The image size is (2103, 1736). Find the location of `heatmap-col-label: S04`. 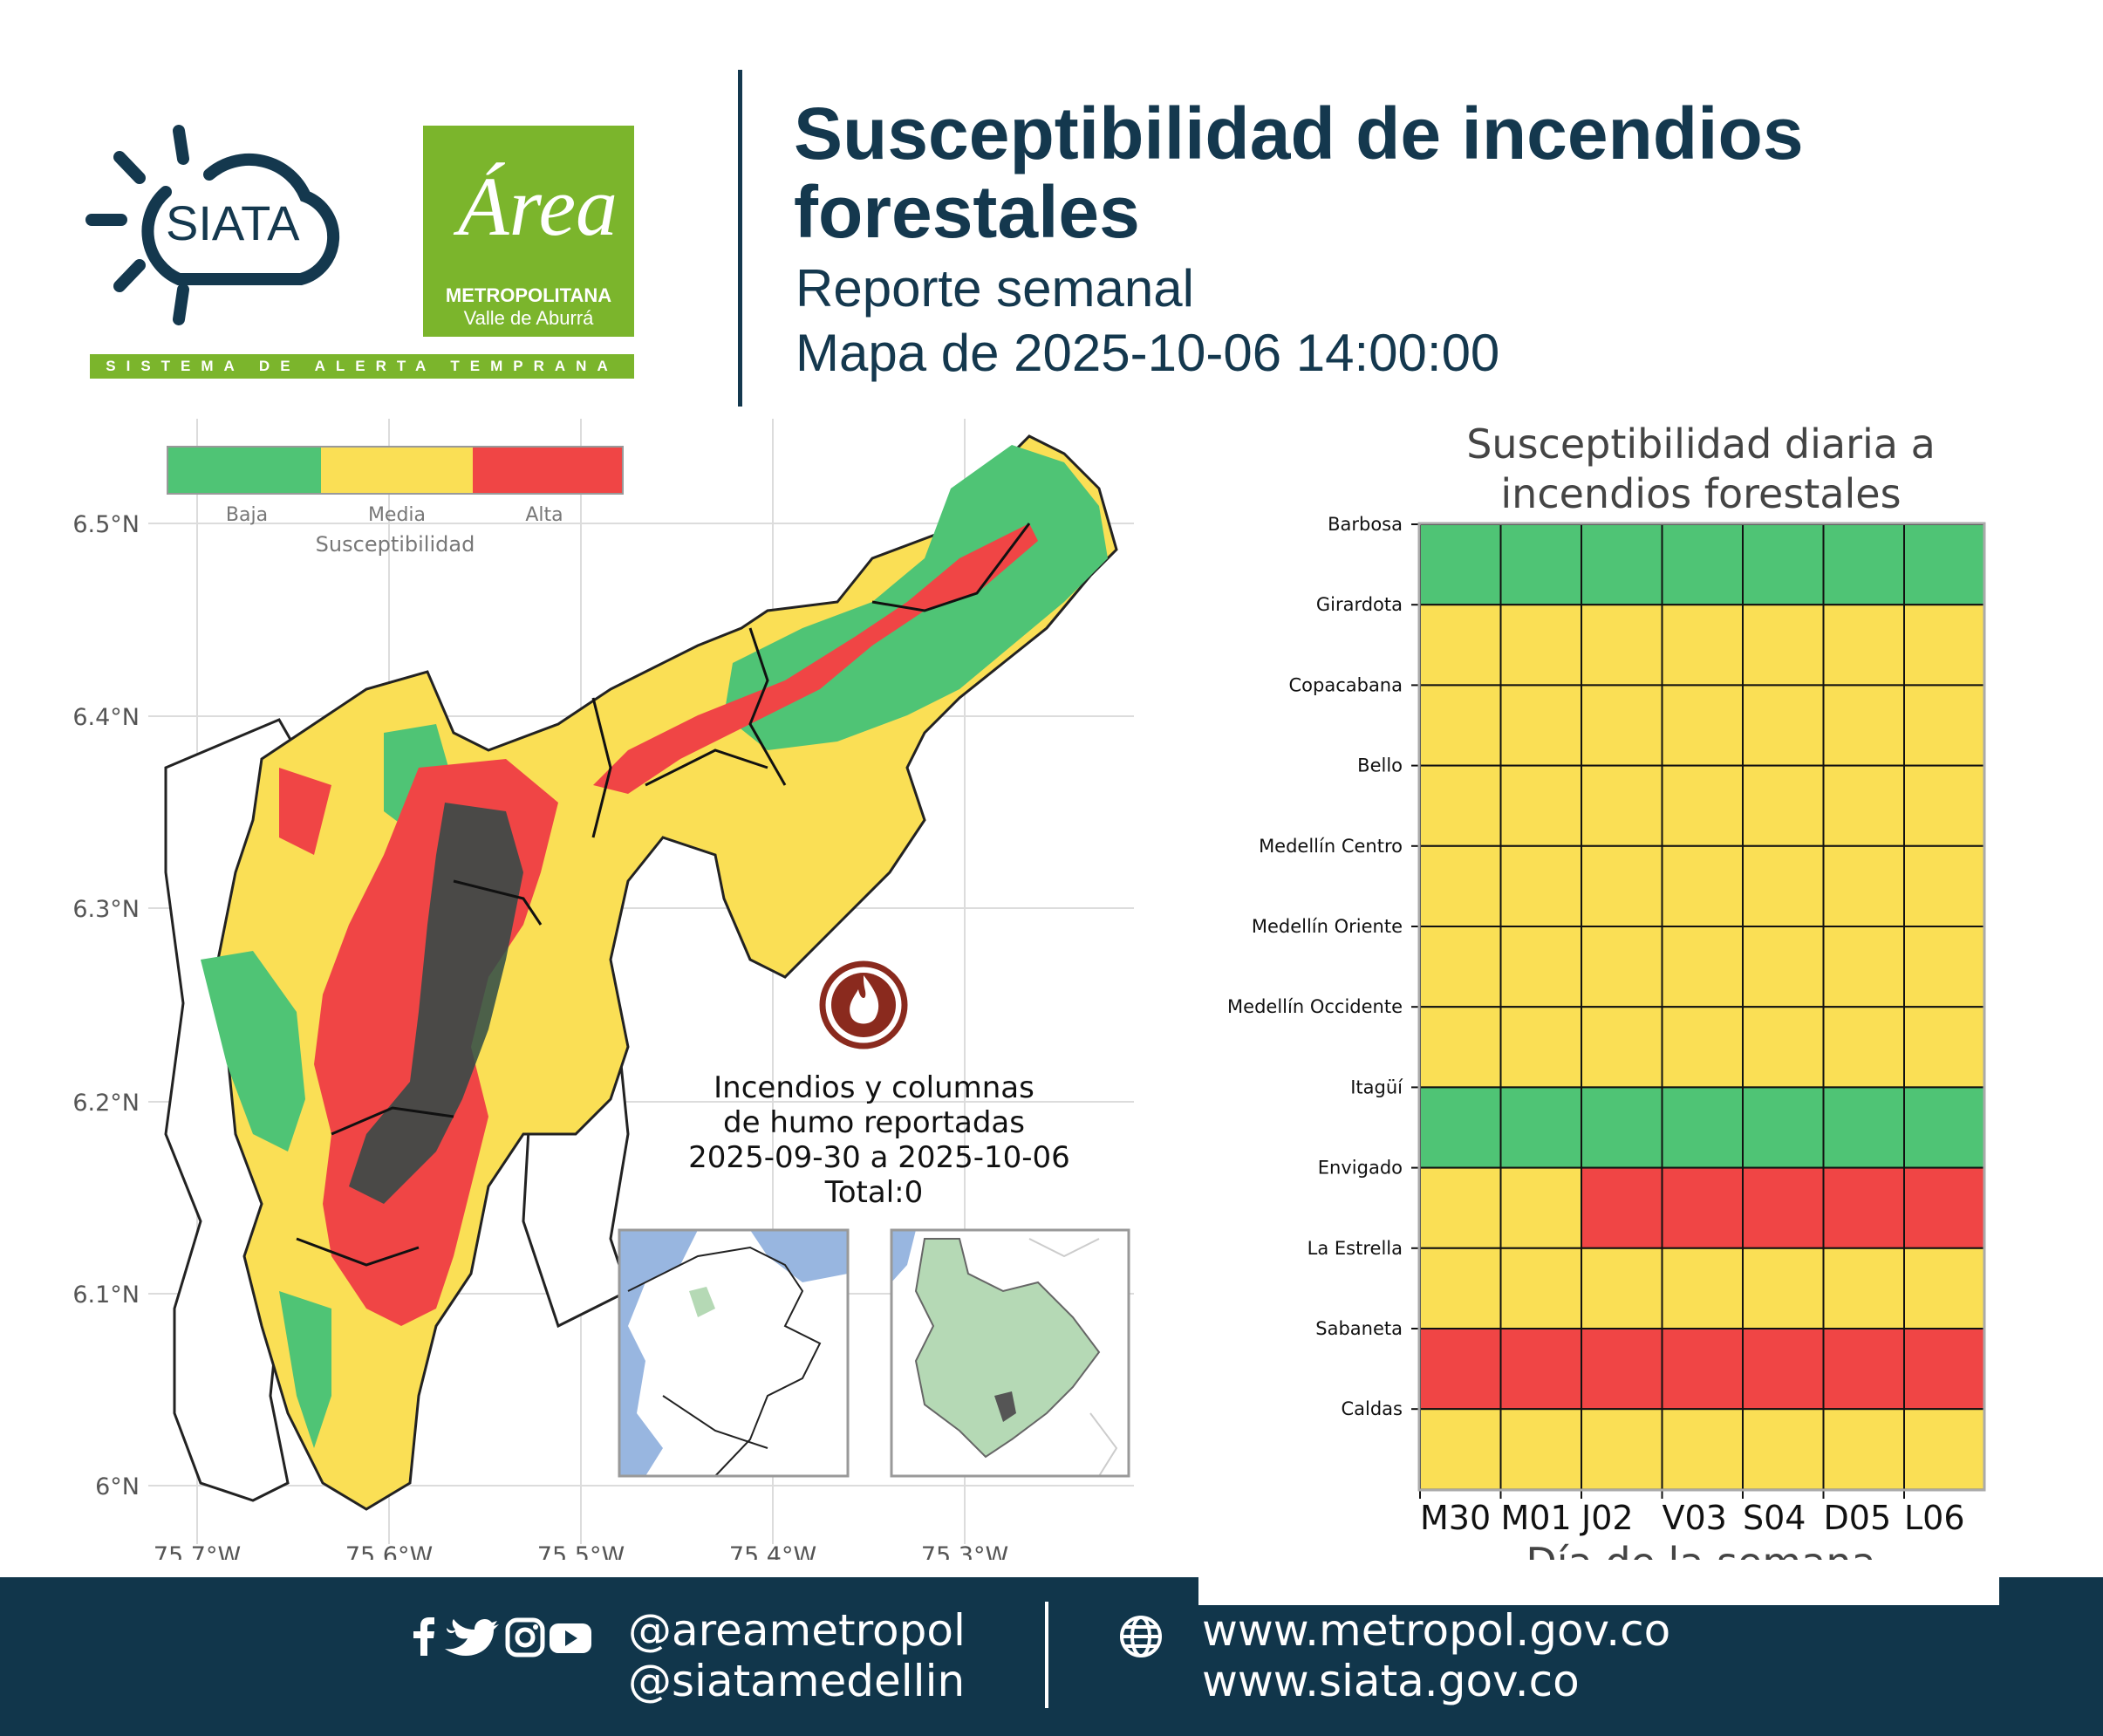

heatmap-col-label: S04 is located at coordinates (1774, 1518).